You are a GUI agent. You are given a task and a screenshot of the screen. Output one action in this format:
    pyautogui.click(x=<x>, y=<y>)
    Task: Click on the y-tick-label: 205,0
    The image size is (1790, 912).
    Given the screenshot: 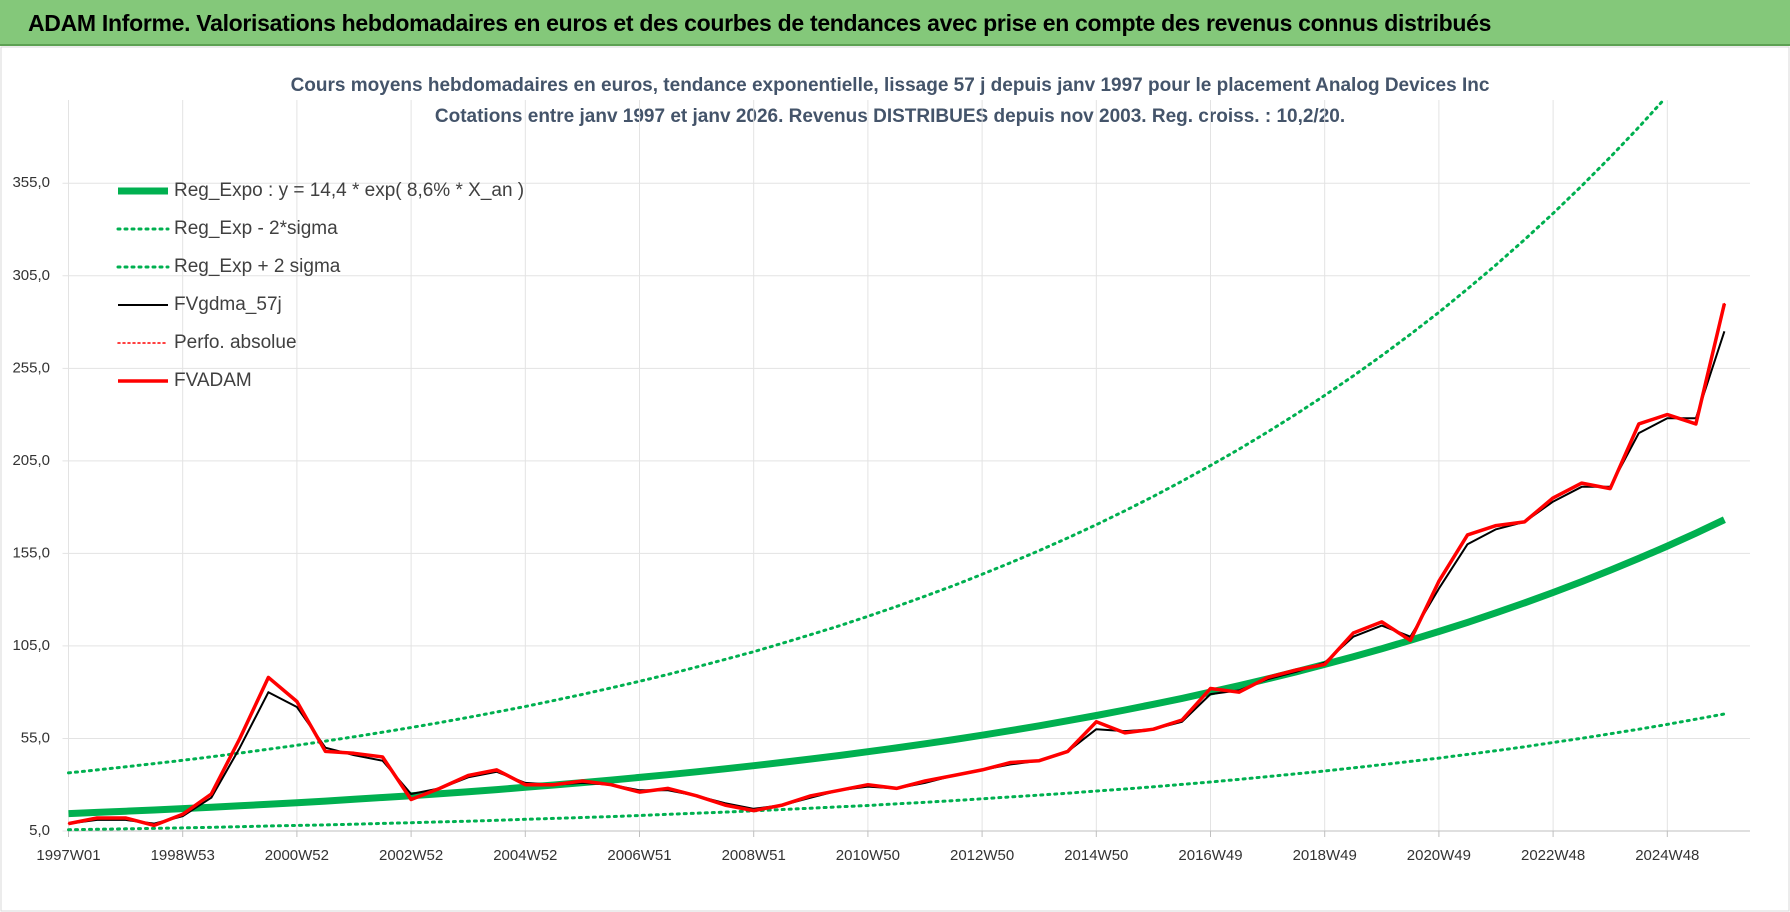 What is the action you would take?
    pyautogui.click(x=31, y=460)
    